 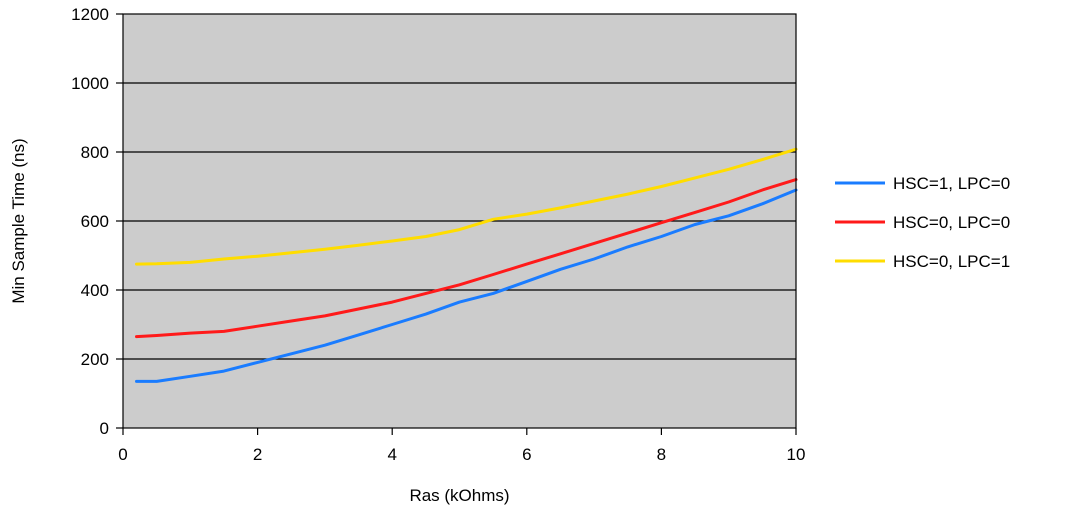 What do you see at coordinates (951, 261) in the screenshot?
I see `legend-label-3: HSC=0, LPC=1` at bounding box center [951, 261].